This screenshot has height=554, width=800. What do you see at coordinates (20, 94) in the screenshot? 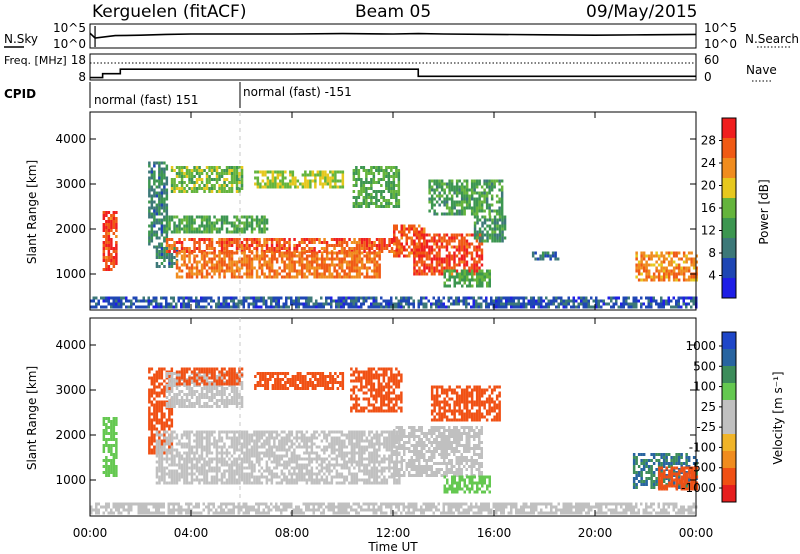
I see `cpid-label: CPID` at bounding box center [20, 94].